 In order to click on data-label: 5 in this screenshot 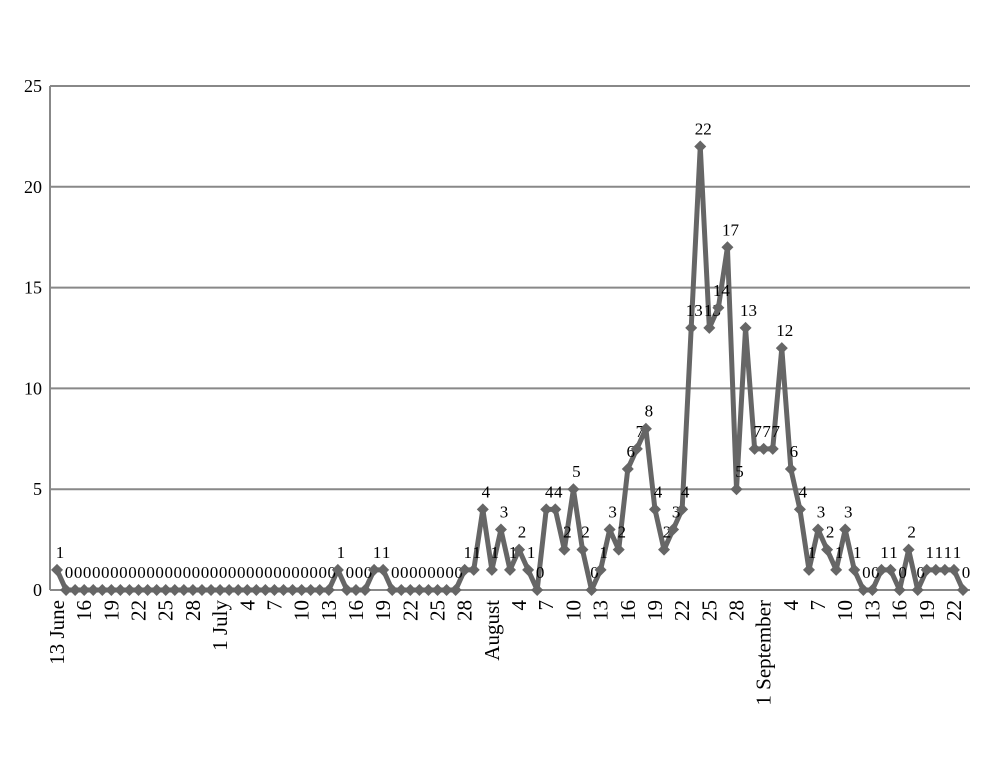, I will do `click(739, 471)`.